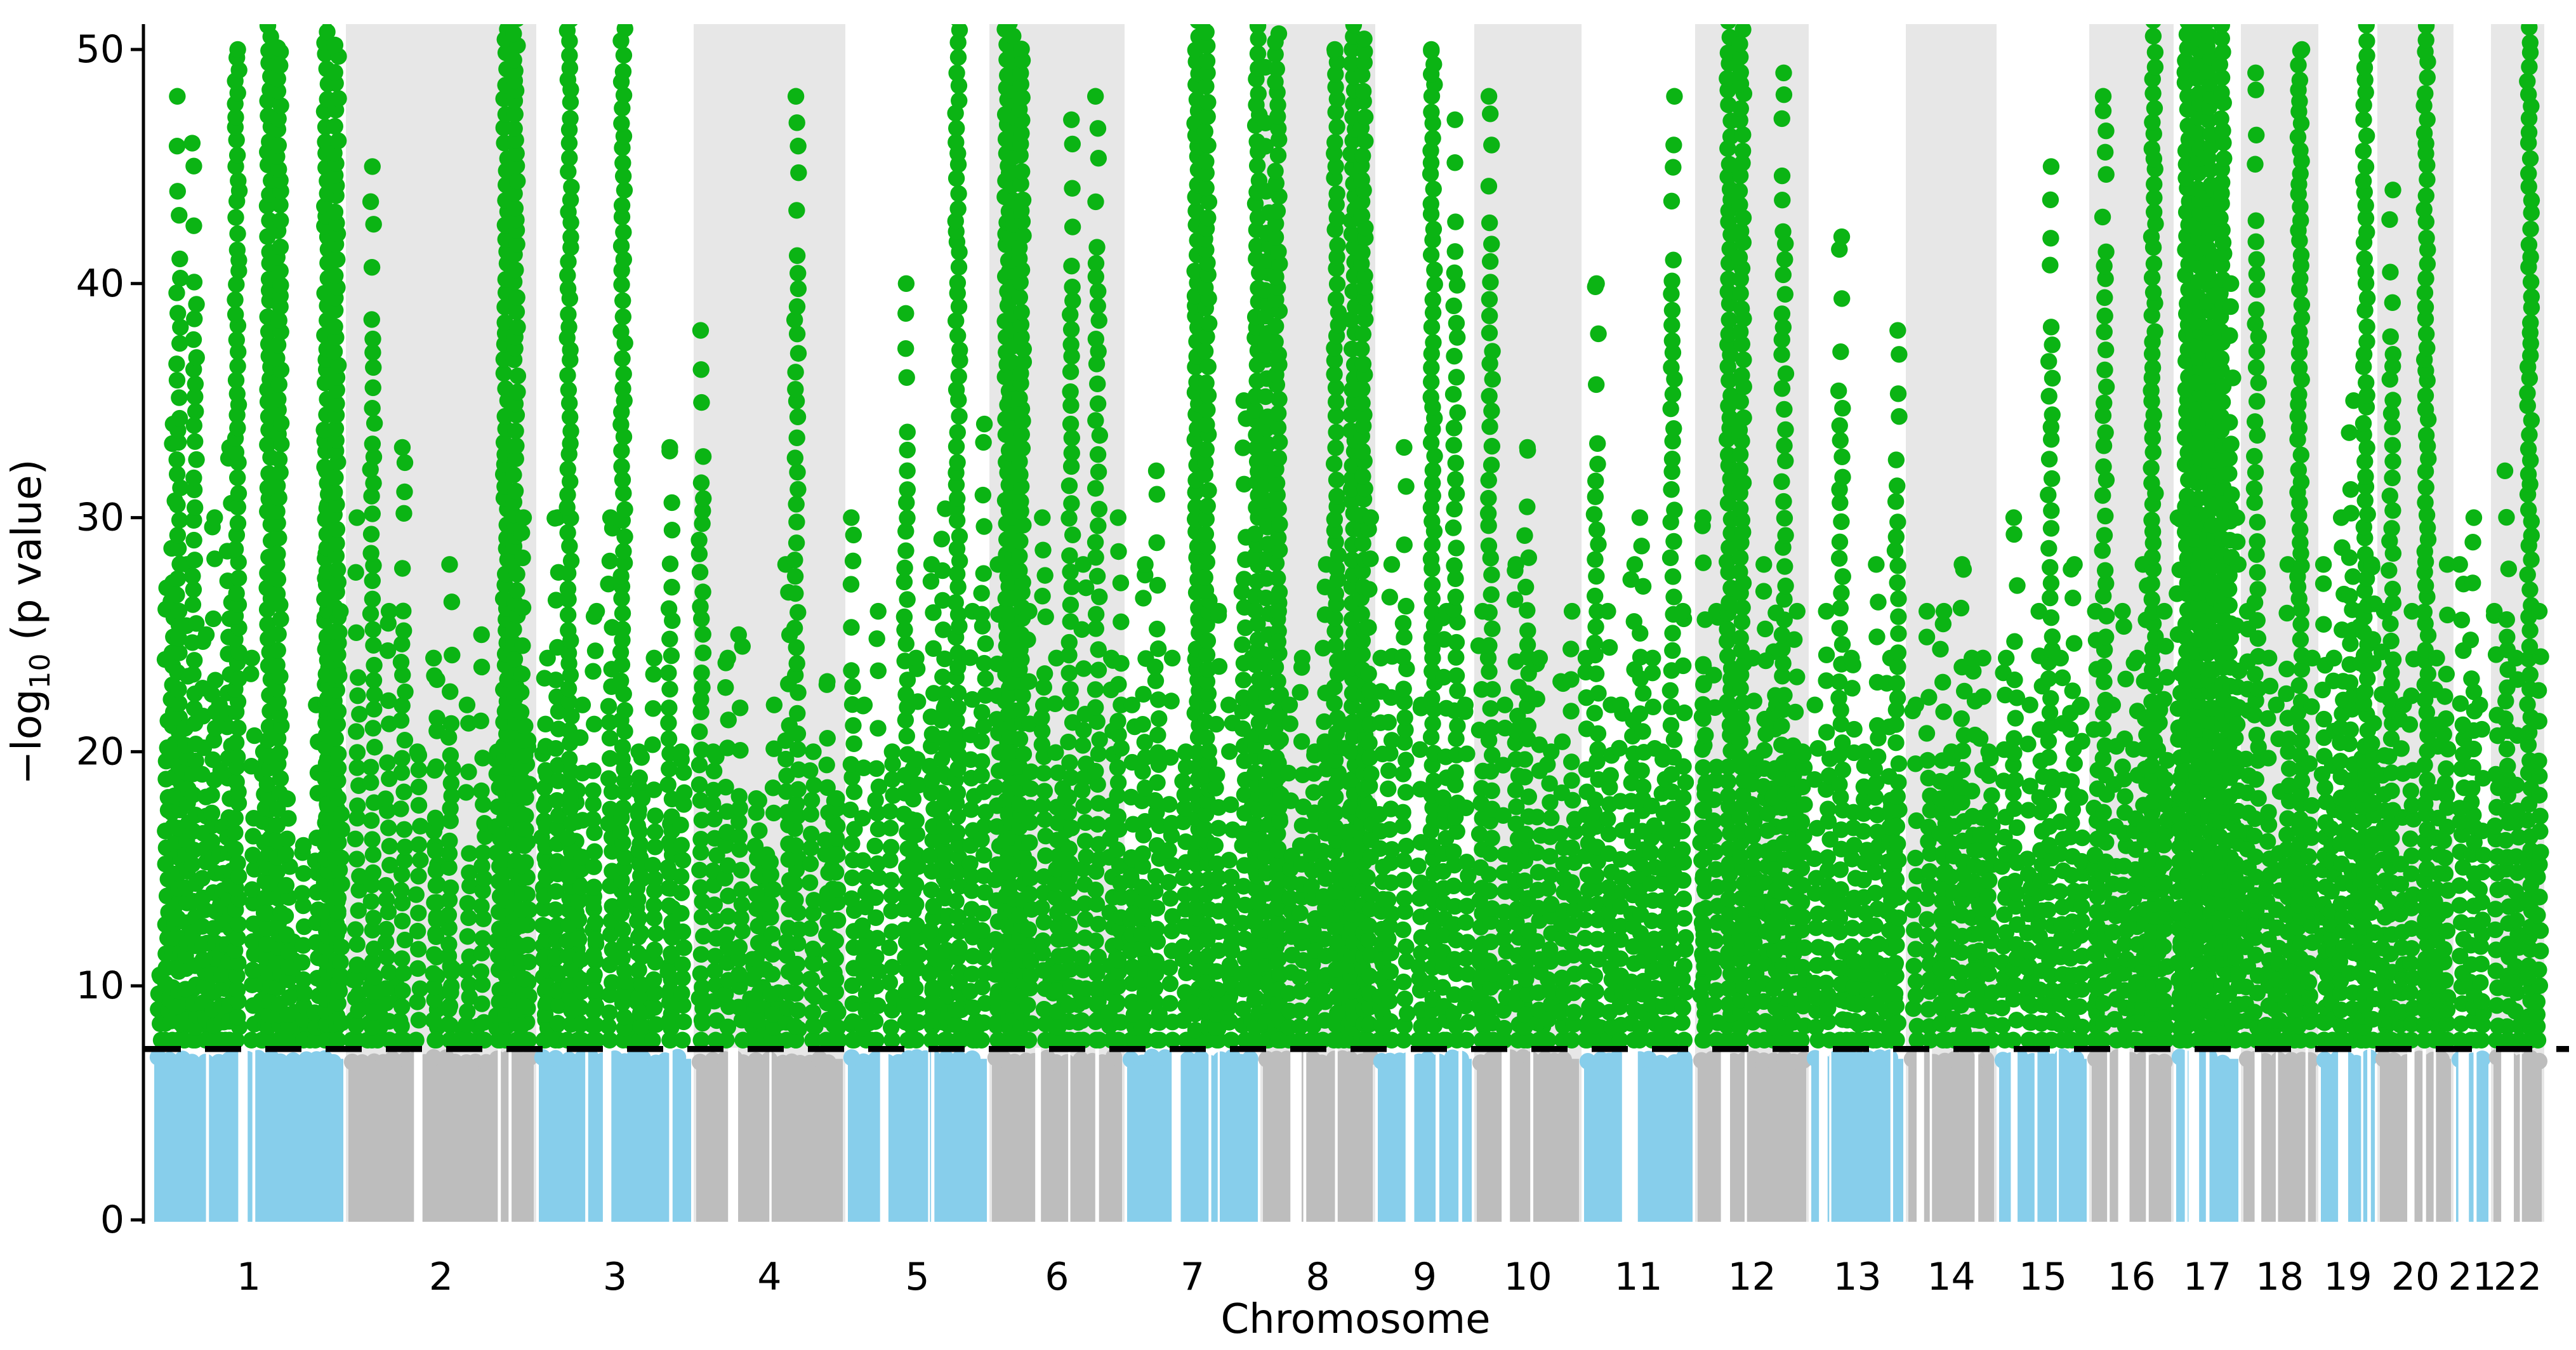 This screenshot has height=1350, width=2576. Describe the element at coordinates (1193, 1277) in the screenshot. I see `x-tick-label: 7` at that location.